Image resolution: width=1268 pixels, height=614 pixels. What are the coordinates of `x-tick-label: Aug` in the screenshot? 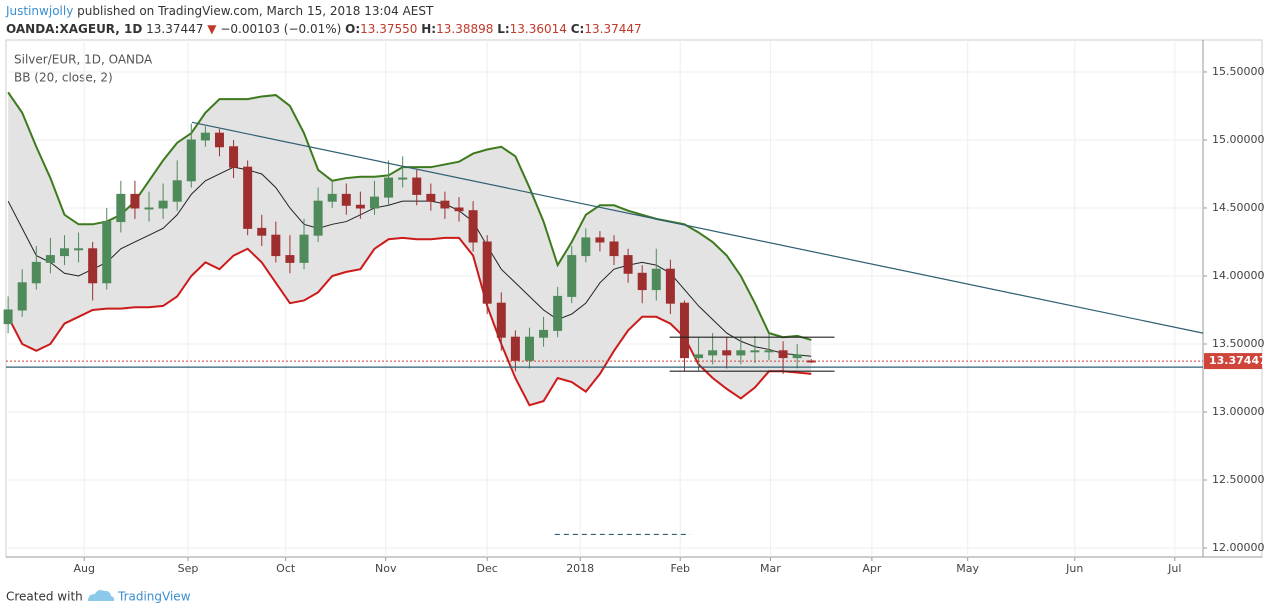 It's located at (83, 568).